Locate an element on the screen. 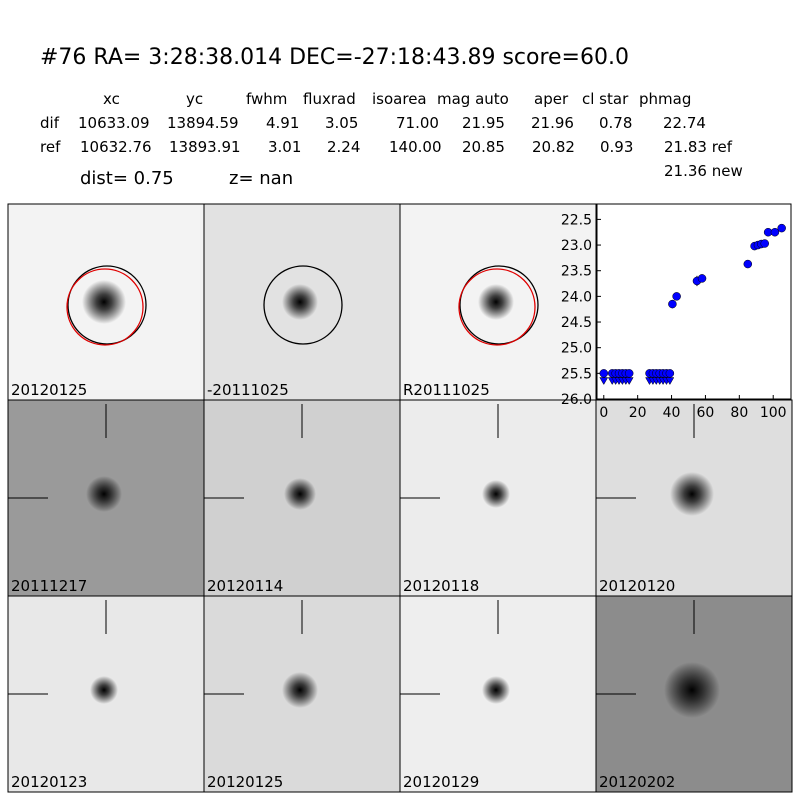 The width and height of the screenshot is (800, 800). extra-mag: 21.36 new is located at coordinates (703, 171).